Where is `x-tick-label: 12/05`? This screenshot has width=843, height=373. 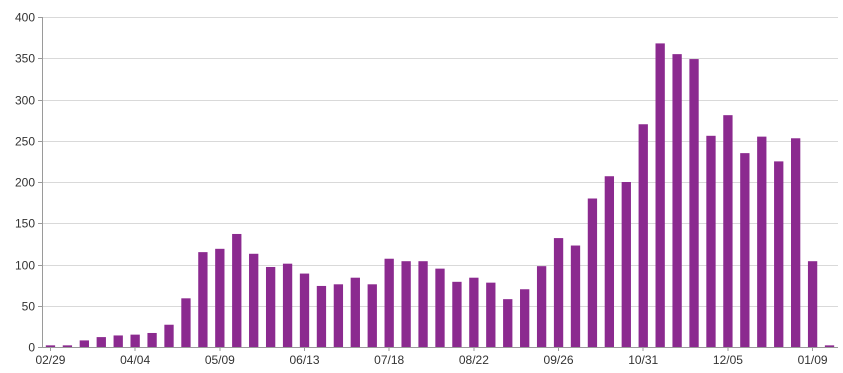
x-tick-label: 12/05 is located at coordinates (728, 360).